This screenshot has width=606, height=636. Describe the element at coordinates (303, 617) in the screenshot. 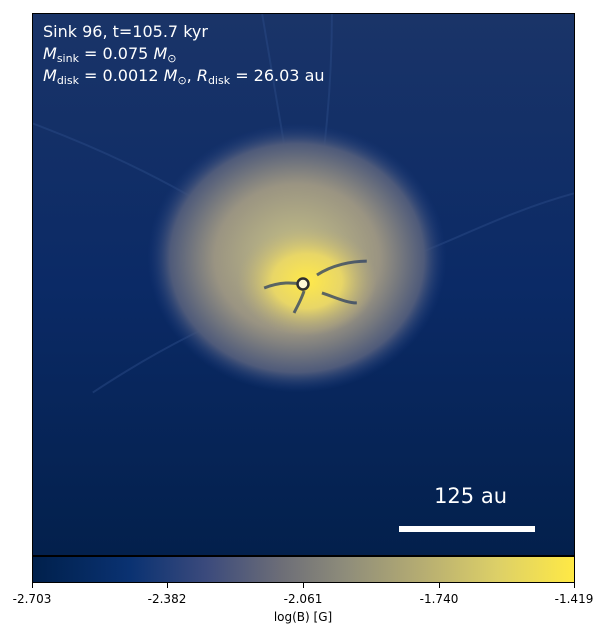

I see `colorbar-label: log(B) [G]` at that location.